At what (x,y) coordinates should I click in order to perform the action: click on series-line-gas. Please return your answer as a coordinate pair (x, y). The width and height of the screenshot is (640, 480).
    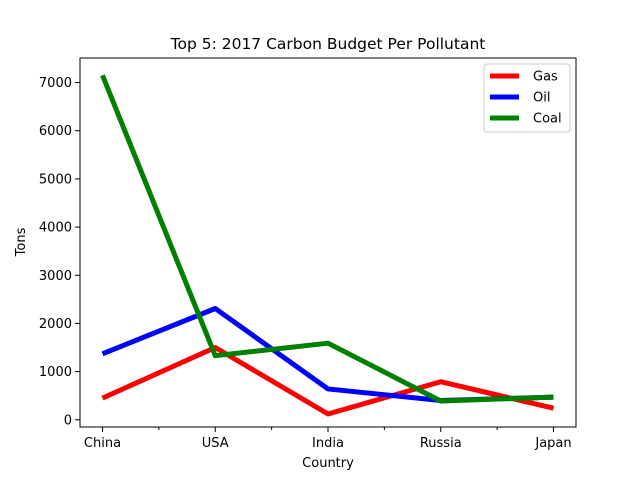
    Looking at the image, I should click on (328, 381).